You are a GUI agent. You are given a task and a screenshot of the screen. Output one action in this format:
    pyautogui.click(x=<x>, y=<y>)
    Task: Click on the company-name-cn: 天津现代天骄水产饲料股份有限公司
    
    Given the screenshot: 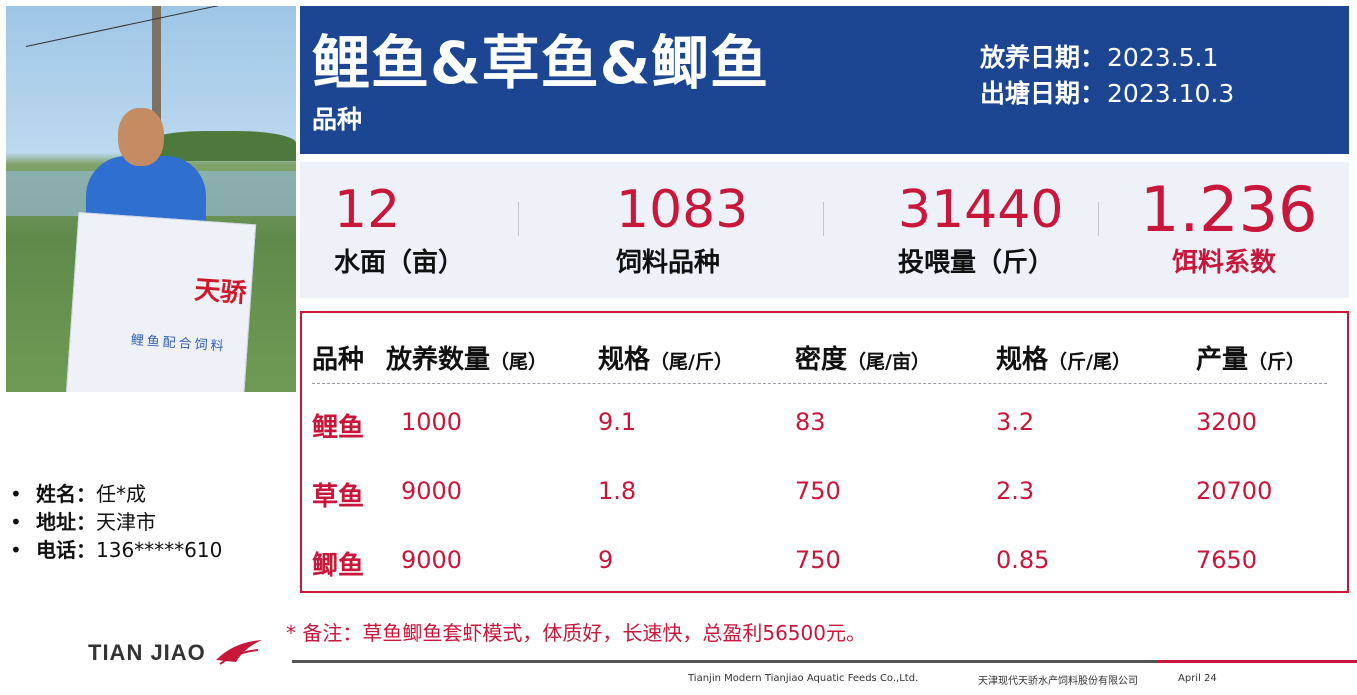 What is the action you would take?
    pyautogui.click(x=1058, y=681)
    